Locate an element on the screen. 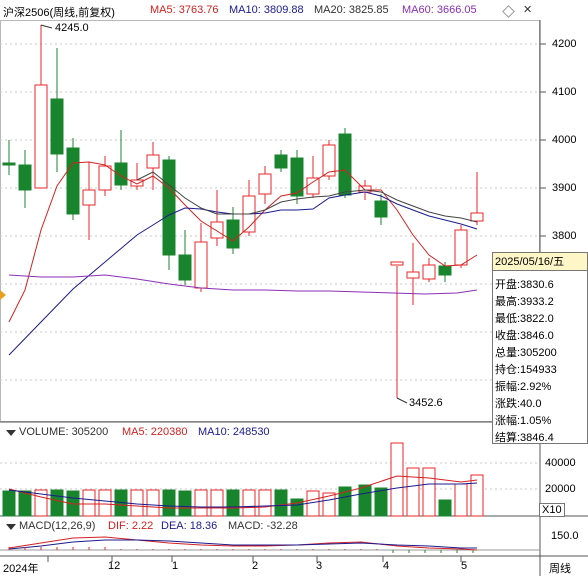 The height and width of the screenshot is (576, 588). low-annotation: 3452.6 is located at coordinates (426, 403).